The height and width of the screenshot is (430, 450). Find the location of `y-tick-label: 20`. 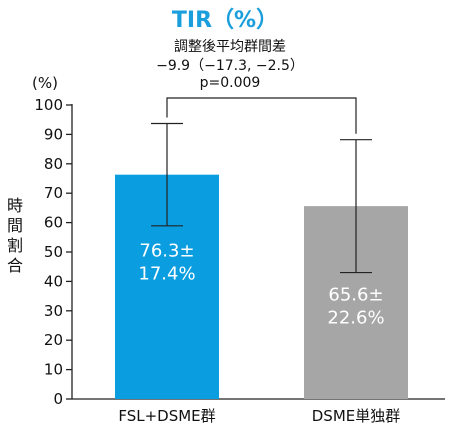

y-tick-label: 20 is located at coordinates (53, 340).